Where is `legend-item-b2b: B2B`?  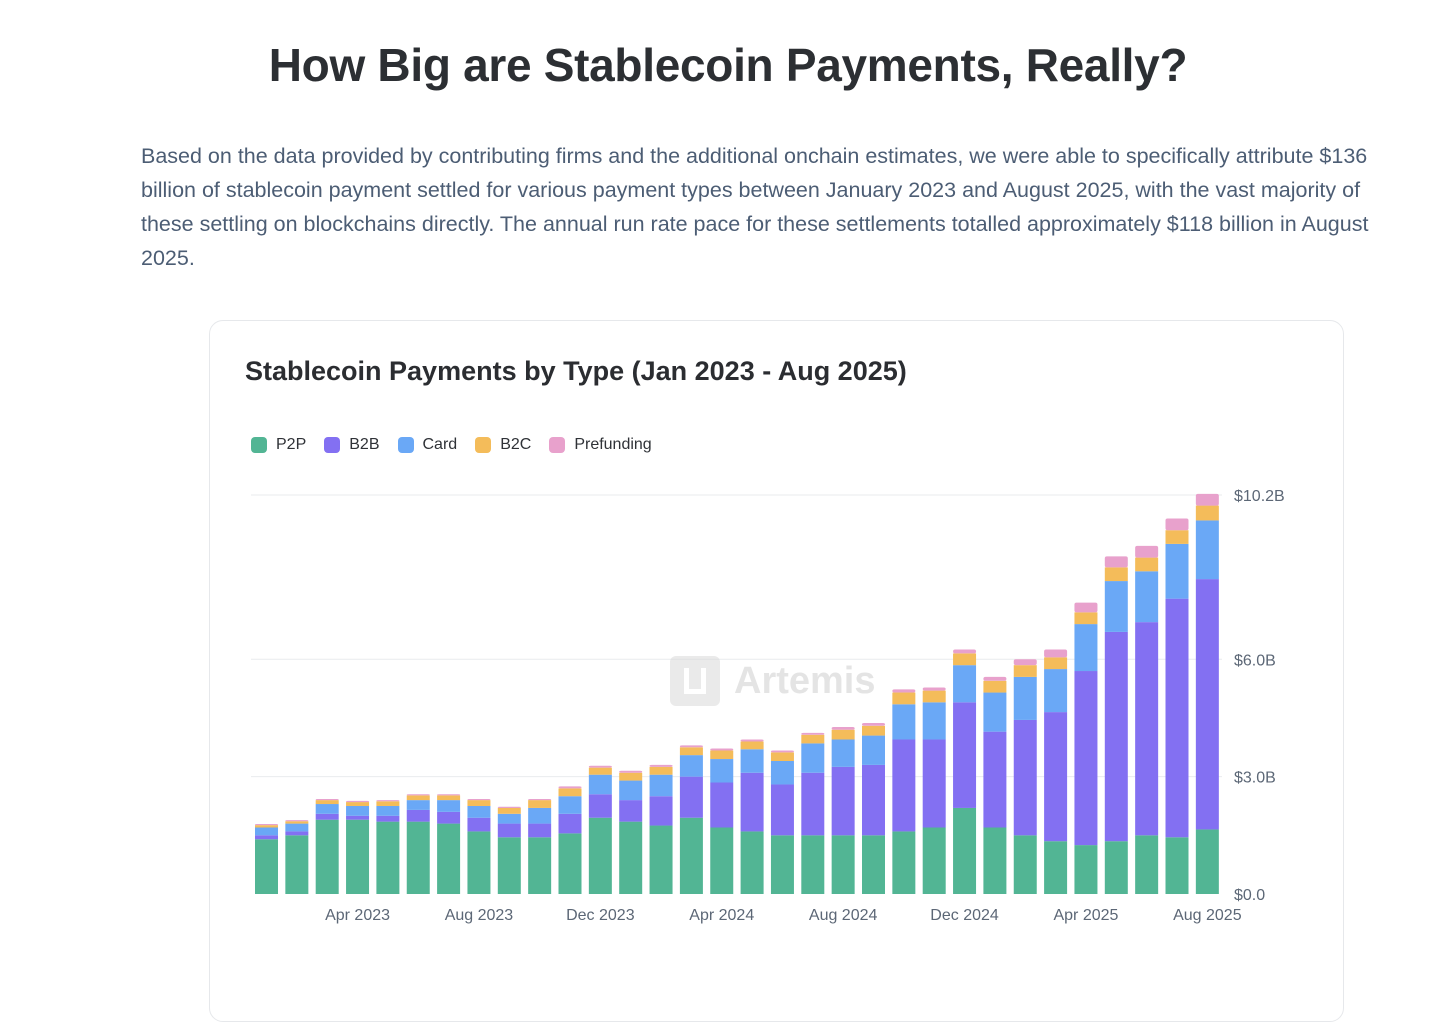 legend-item-b2b: B2B is located at coordinates (352, 445).